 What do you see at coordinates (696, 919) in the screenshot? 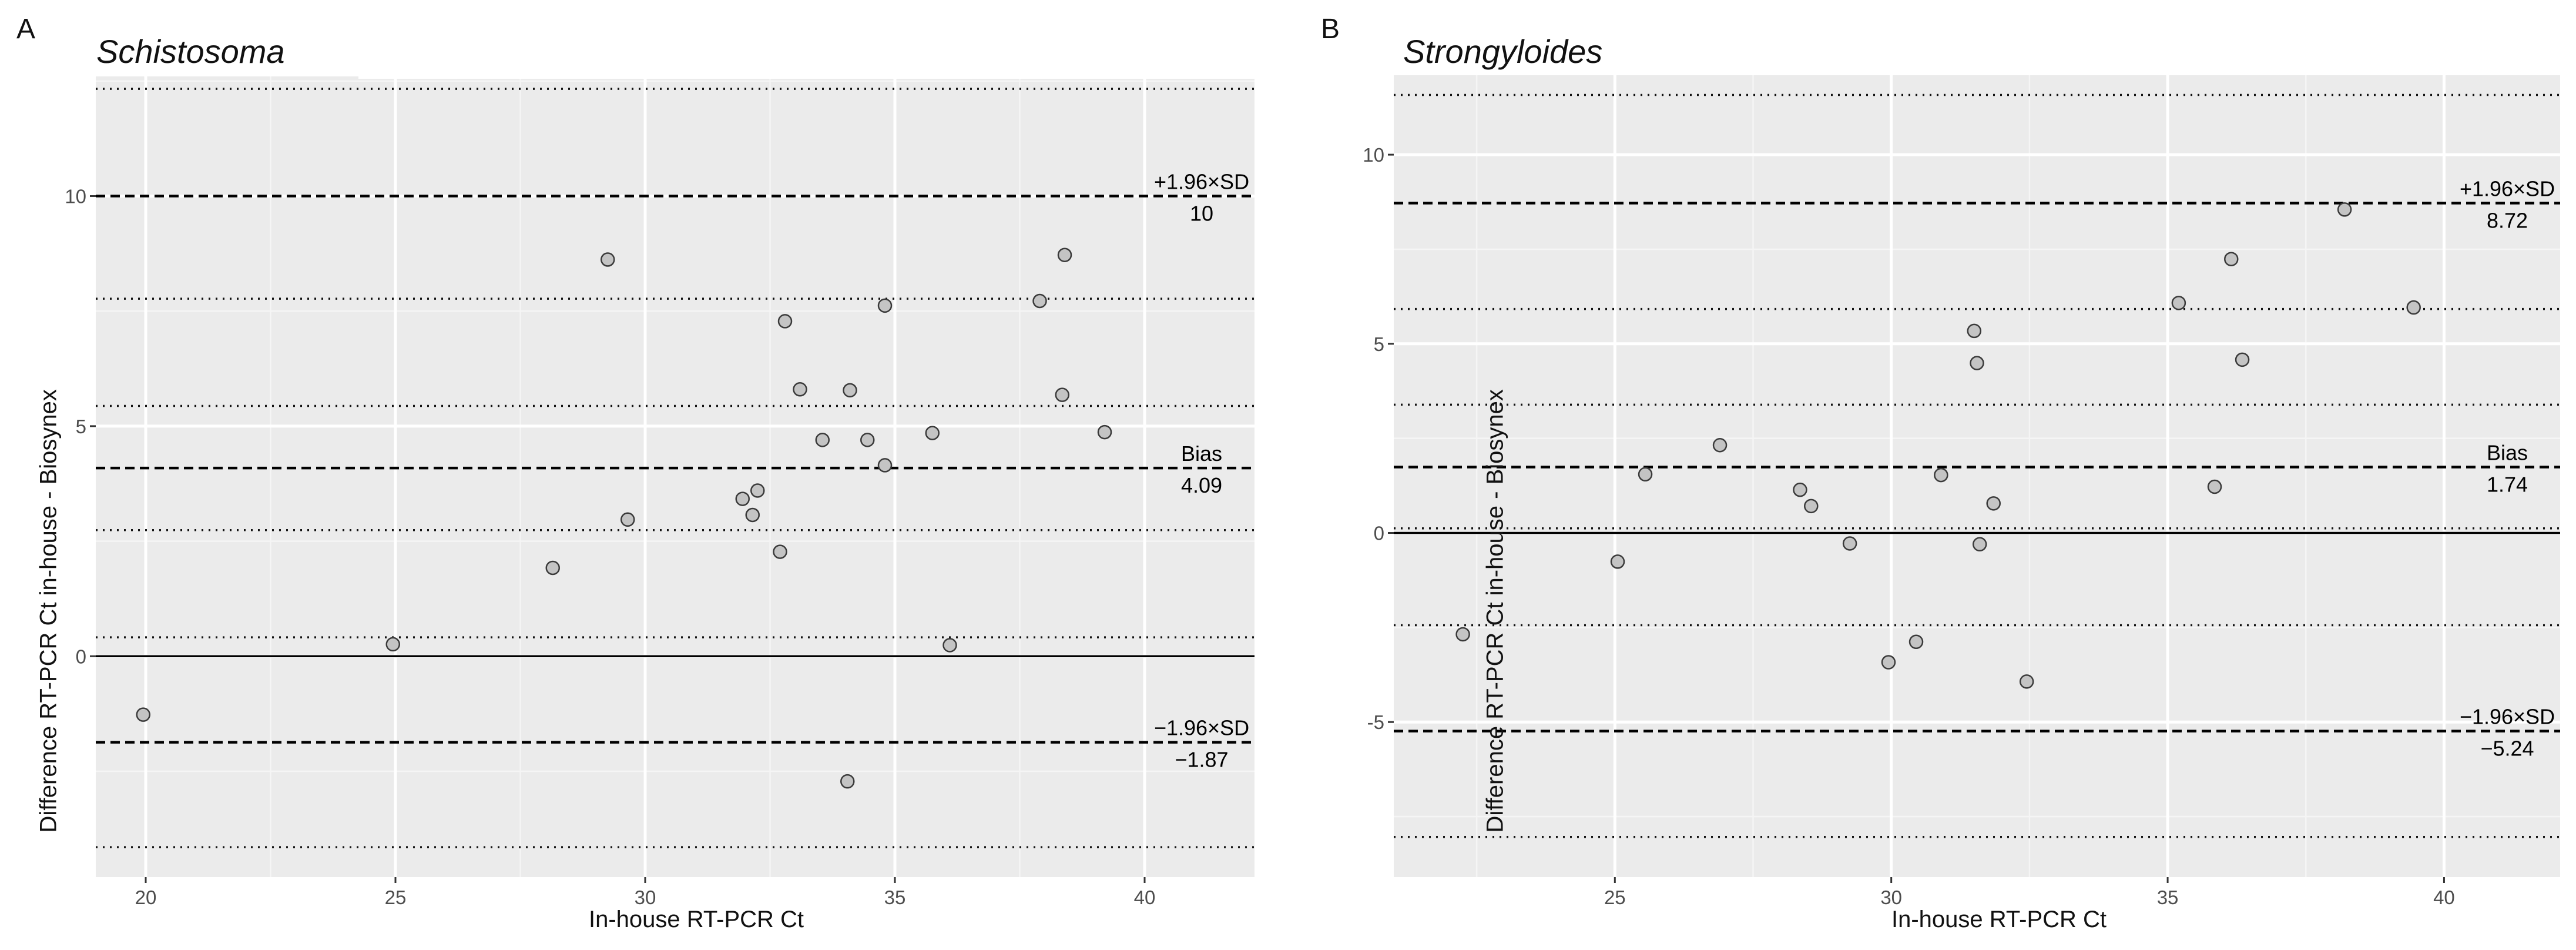
I see `panel-a-xlabel: In-house RT-PCR Ct` at bounding box center [696, 919].